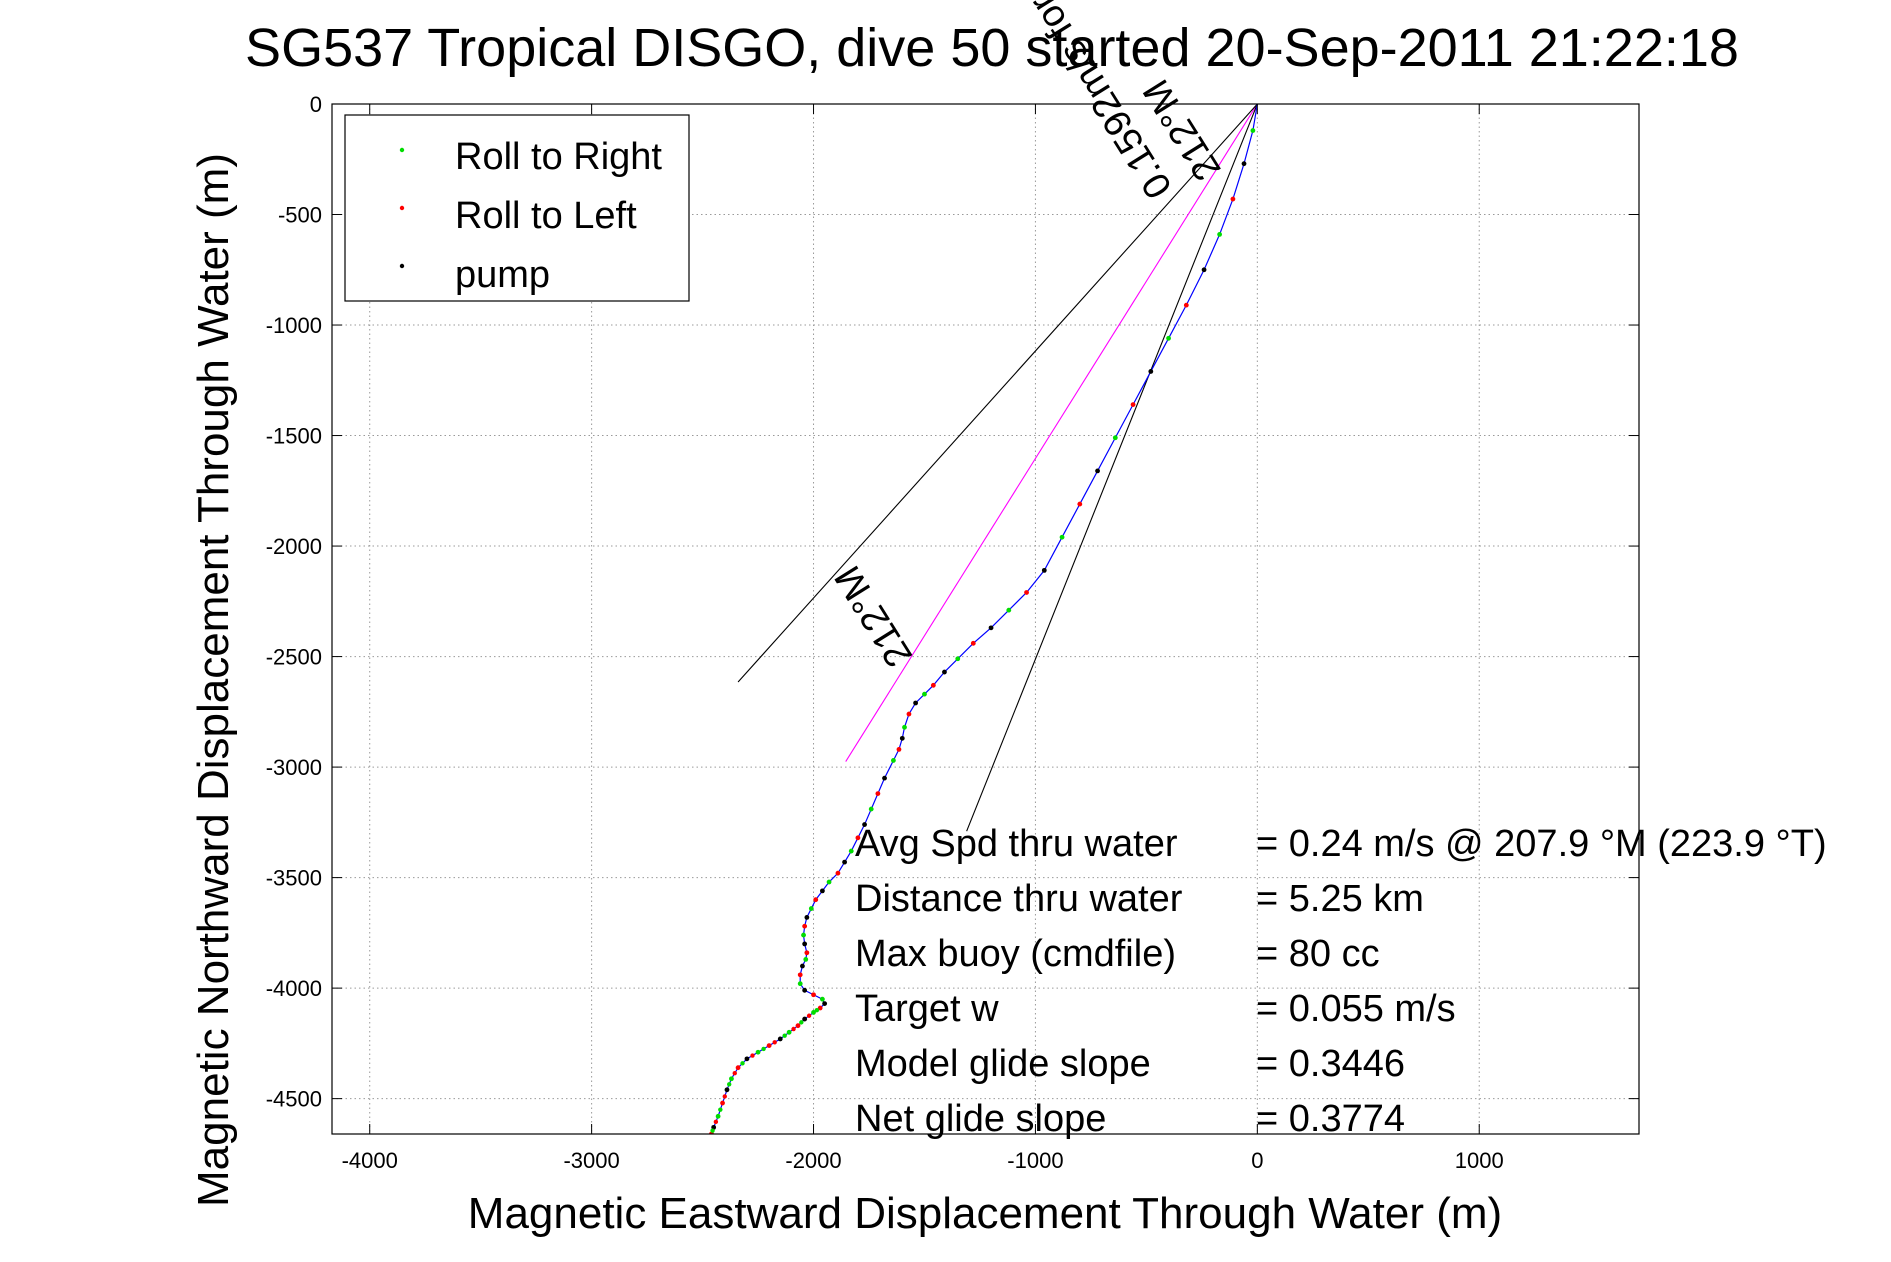 This screenshot has width=1891, height=1262. Describe the element at coordinates (1318, 954) in the screenshot. I see `stat-value-max-buoy: = 80 cc` at that location.